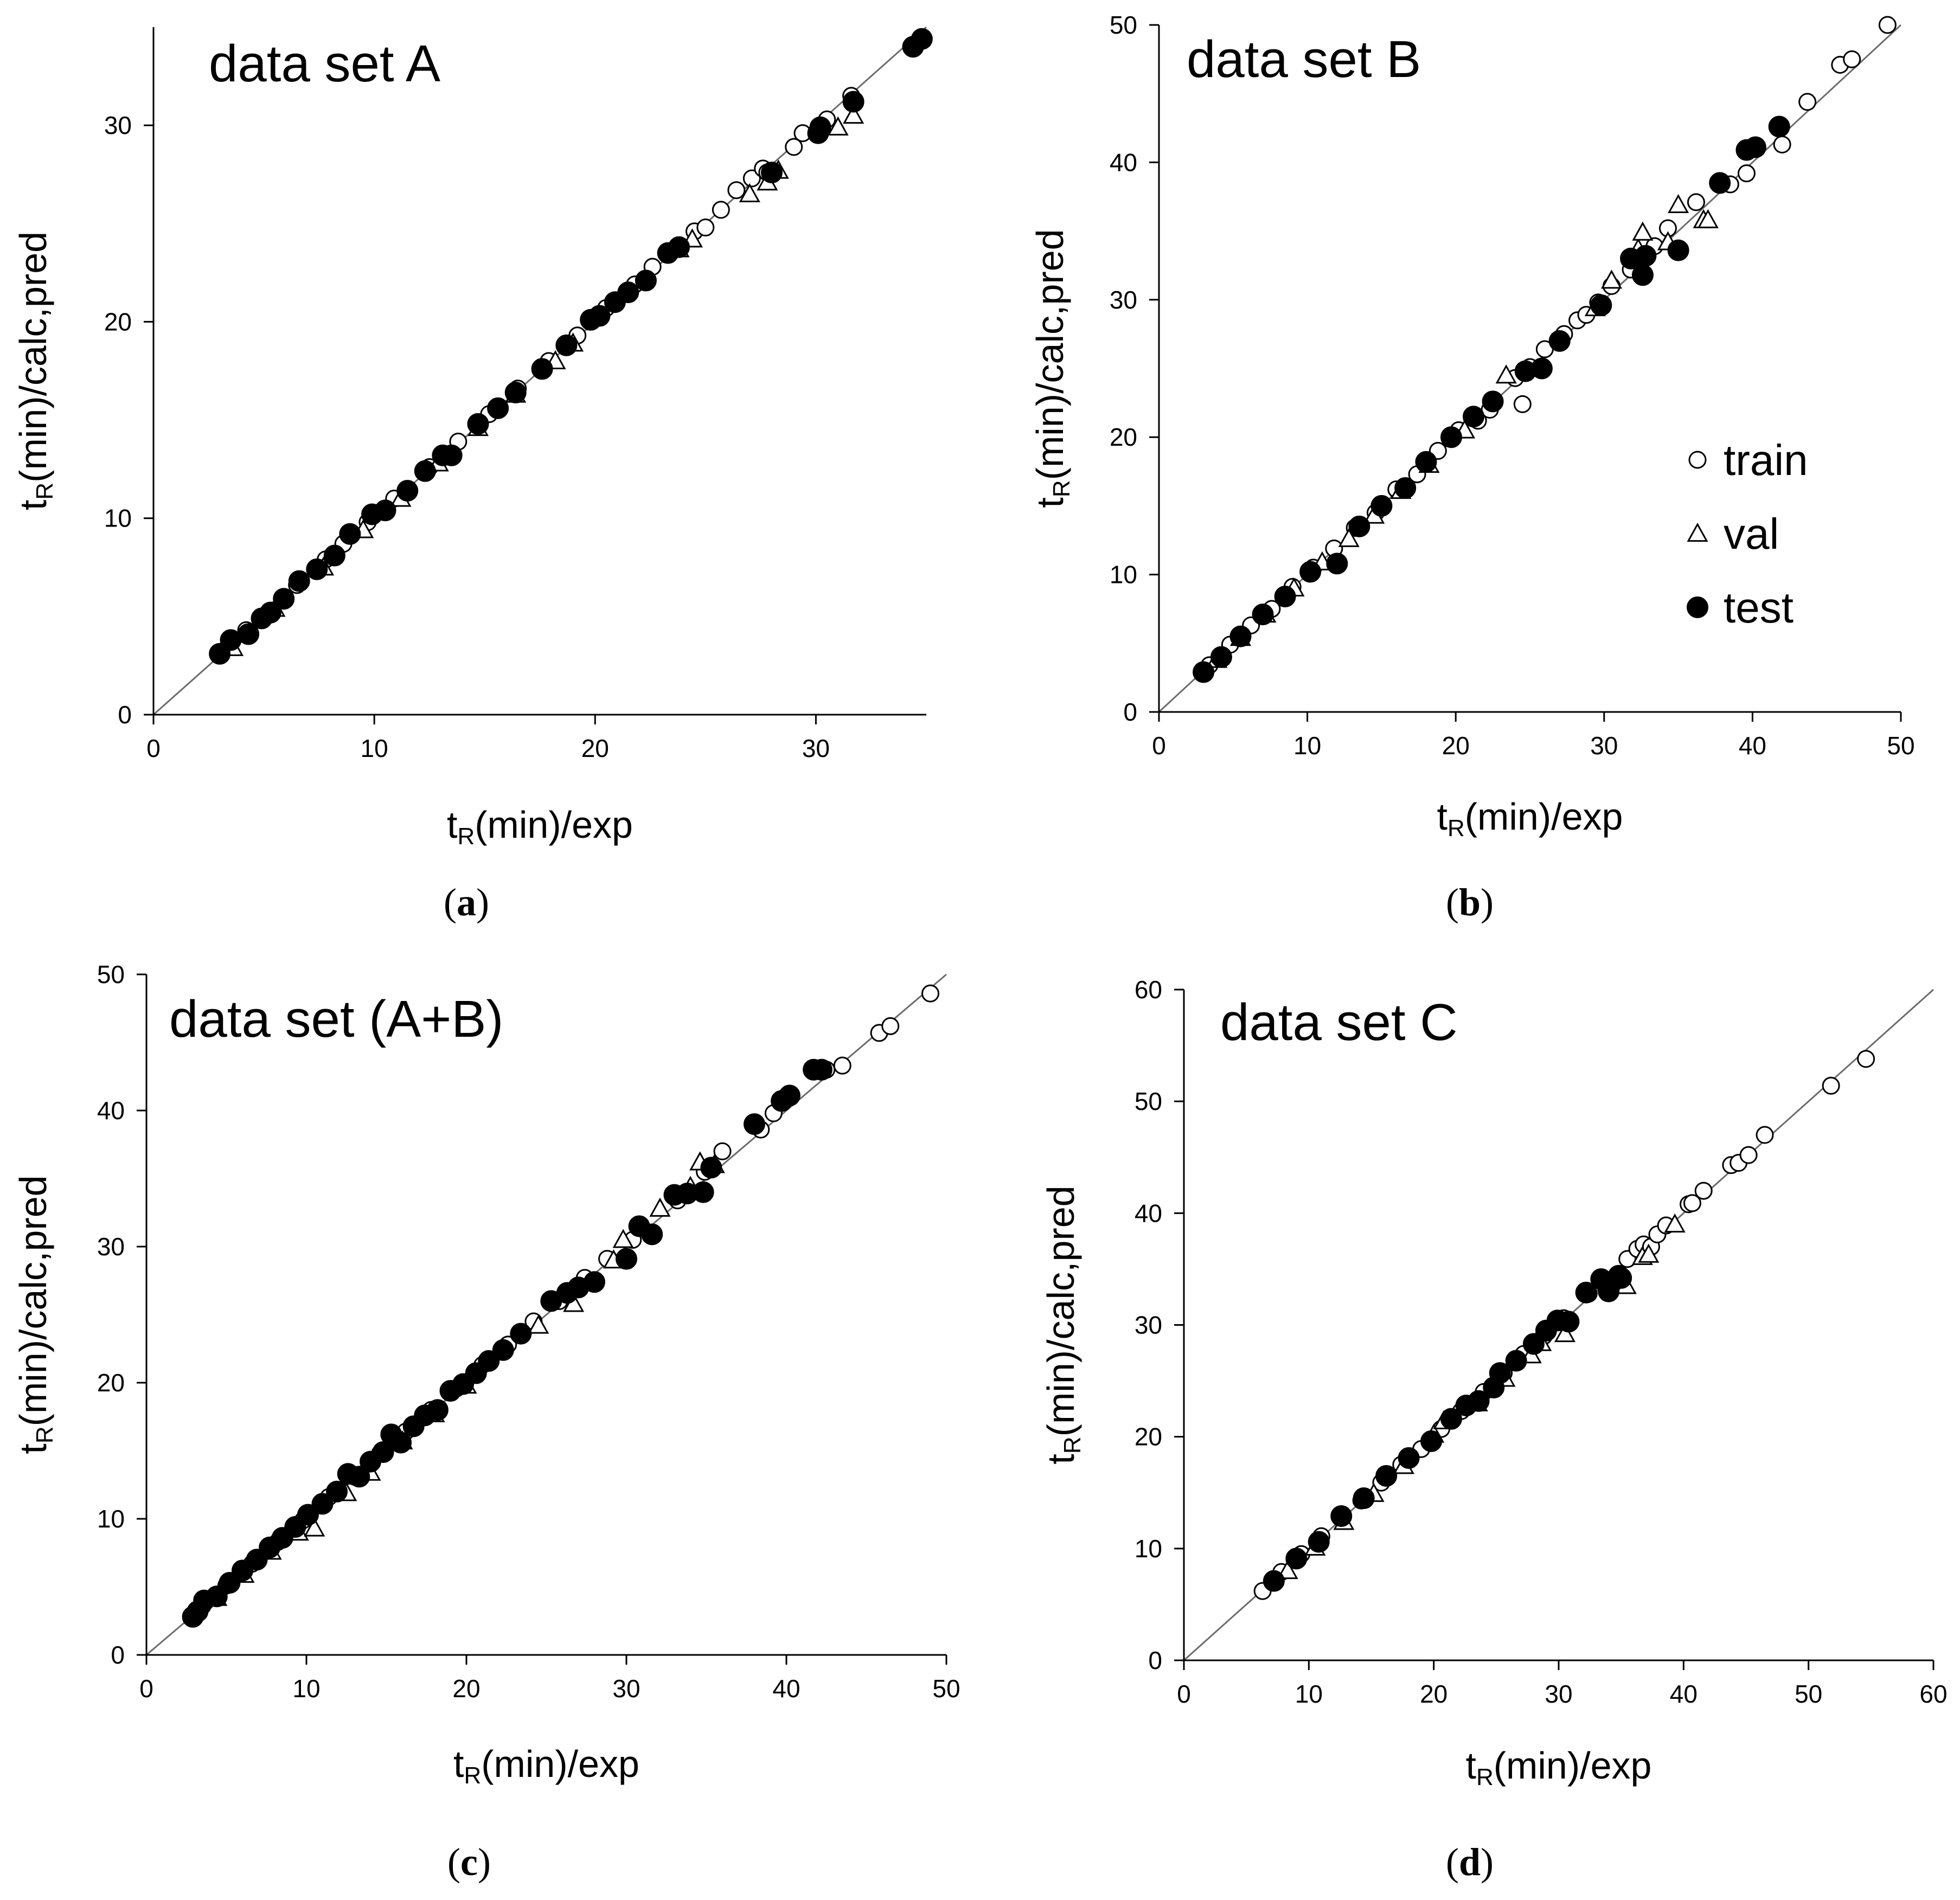  What do you see at coordinates (540, 827) in the screenshot?
I see `x-axis-title: tR(min)/exp` at bounding box center [540, 827].